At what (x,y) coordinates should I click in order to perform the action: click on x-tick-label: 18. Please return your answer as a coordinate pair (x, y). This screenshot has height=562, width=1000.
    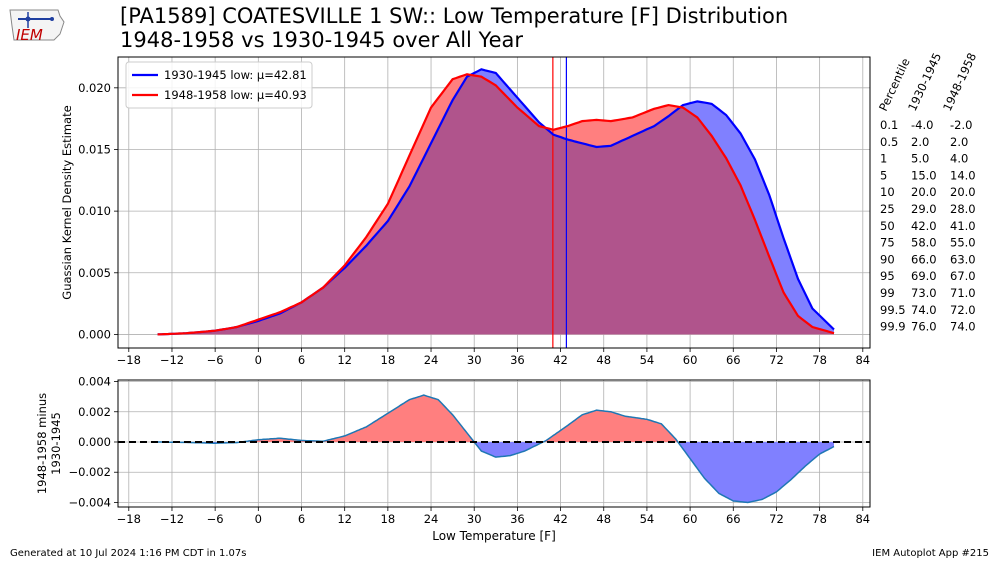
    Looking at the image, I should click on (388, 360).